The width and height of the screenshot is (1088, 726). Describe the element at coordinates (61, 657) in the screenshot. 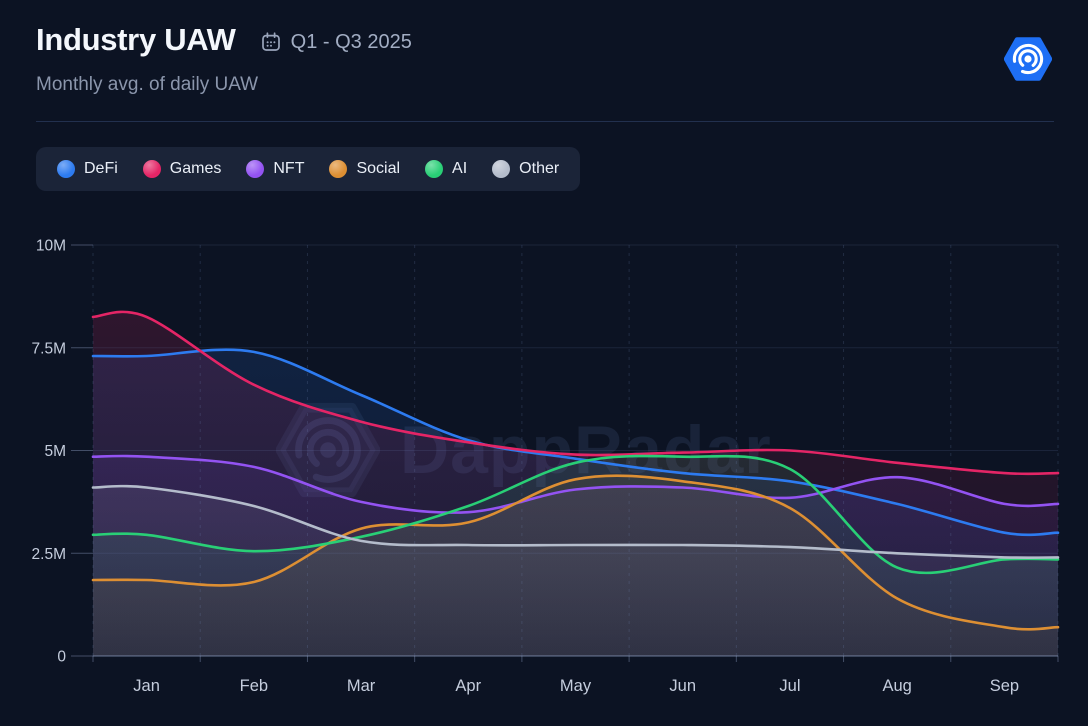

I see `y-axis-label: 0` at that location.